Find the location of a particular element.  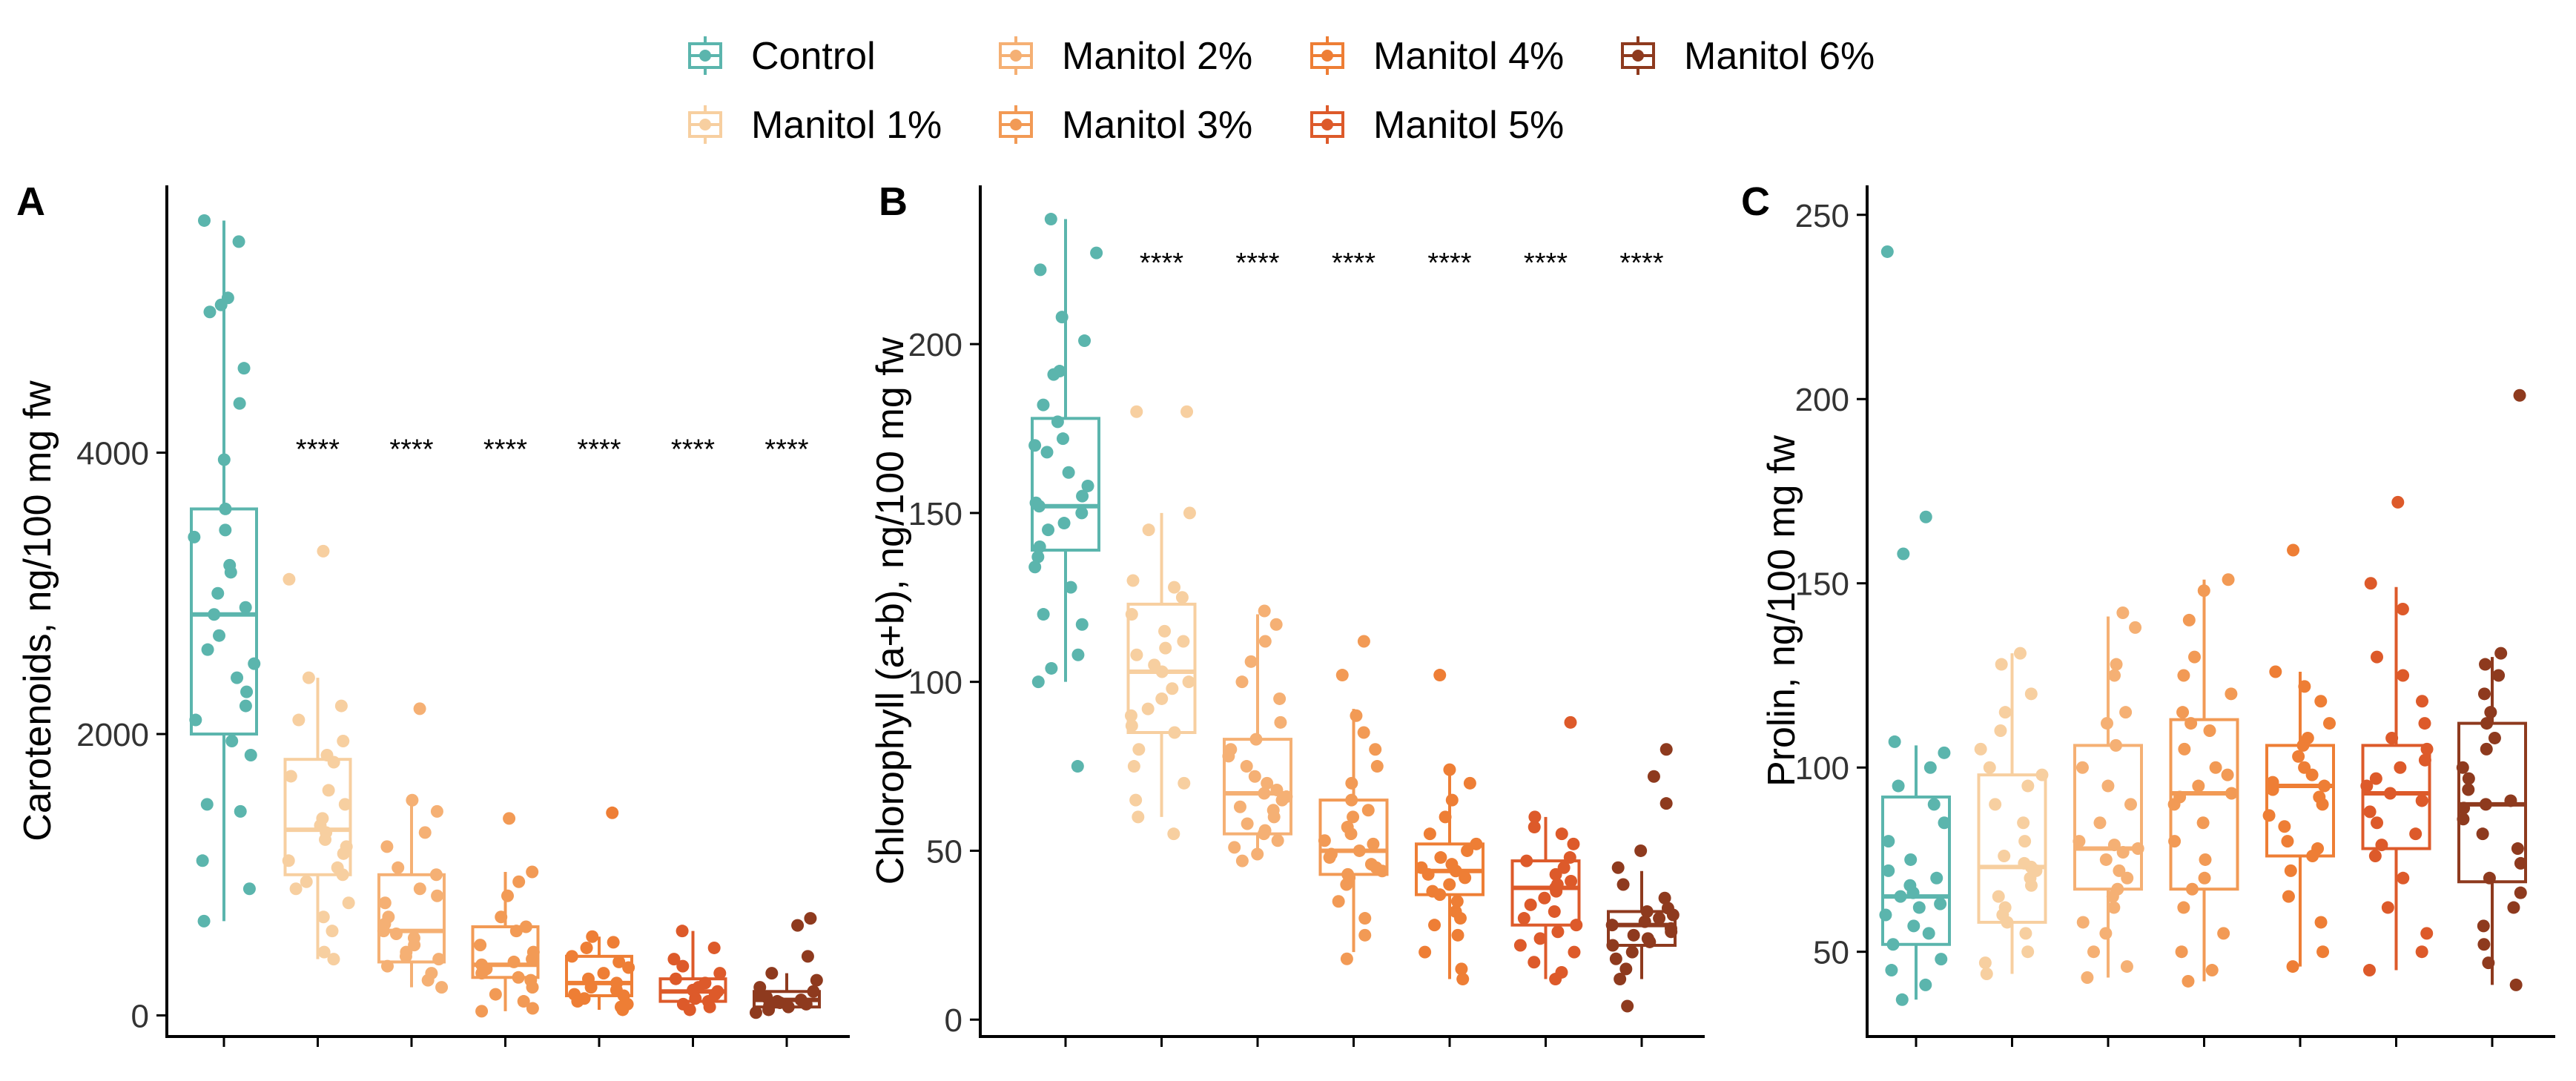

significance-label: **** is located at coordinates (599, 450).